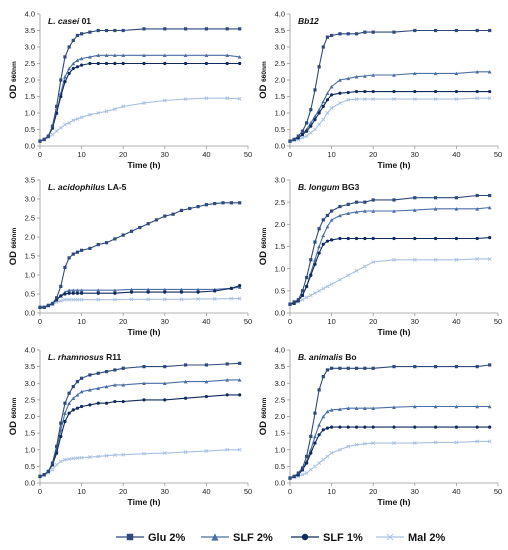 The image size is (508, 550). What do you see at coordinates (308, 21) in the screenshot?
I see `panel-title: Bb12` at bounding box center [308, 21].